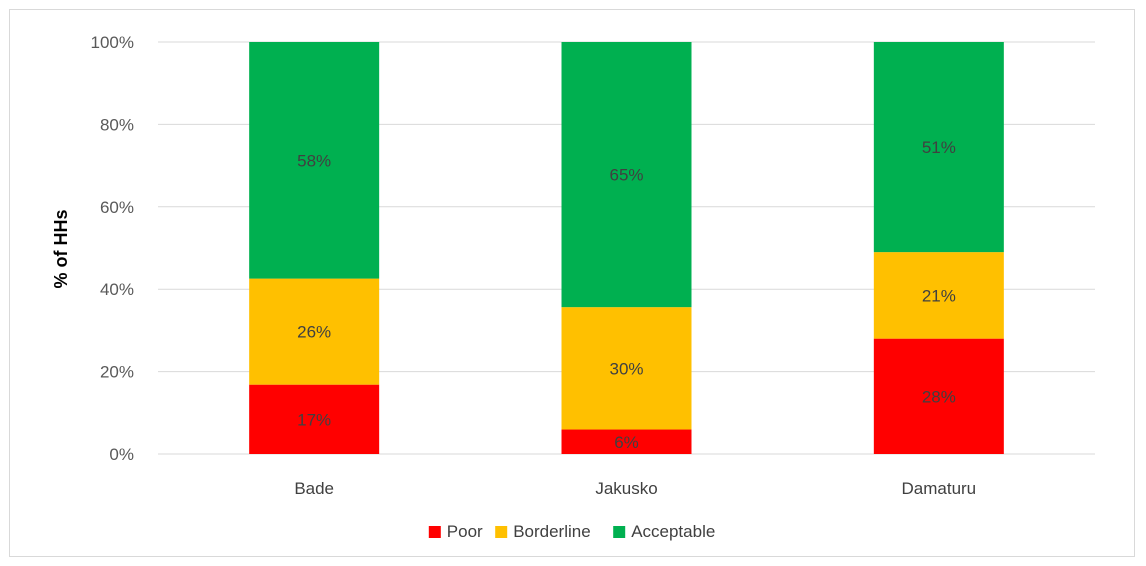  Describe the element at coordinates (117, 372) in the screenshot. I see `y-tick-label: 20%` at that location.